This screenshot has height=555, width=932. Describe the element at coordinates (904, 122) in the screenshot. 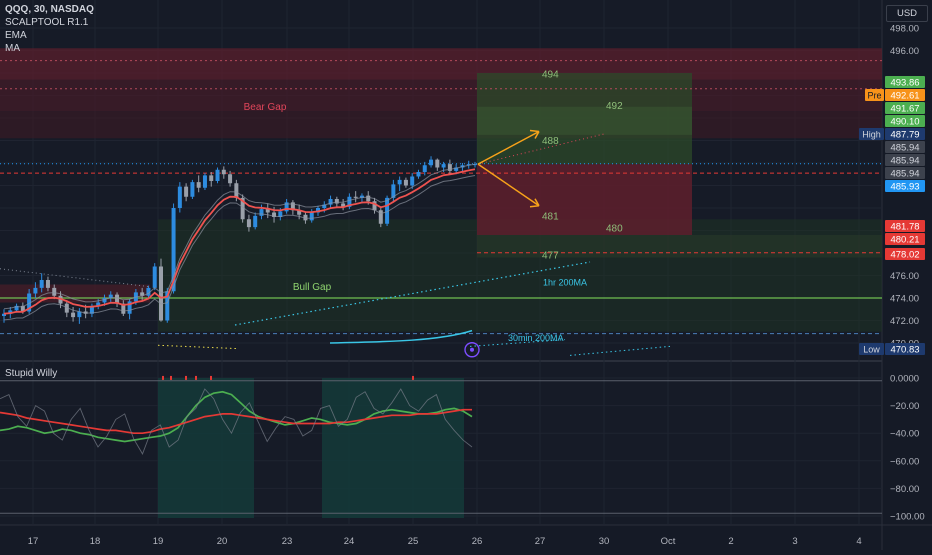

I see `price-label-text-3: 490.10` at that location.